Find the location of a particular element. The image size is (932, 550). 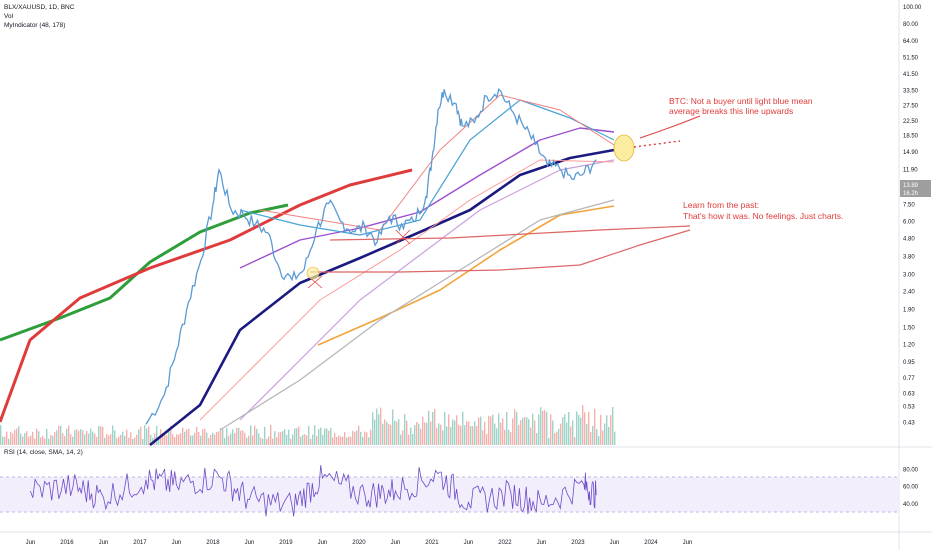

countdown-badge is located at coordinates (915, 193).